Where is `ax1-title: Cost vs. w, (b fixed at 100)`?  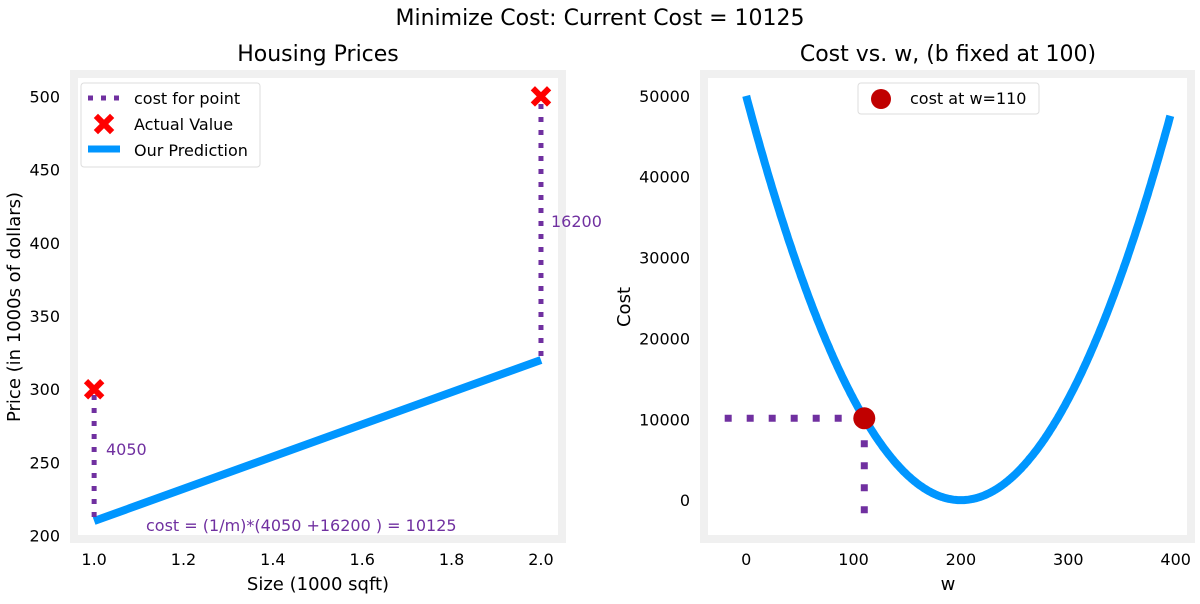 ax1-title: Cost vs. w, (b fixed at 100) is located at coordinates (948, 54).